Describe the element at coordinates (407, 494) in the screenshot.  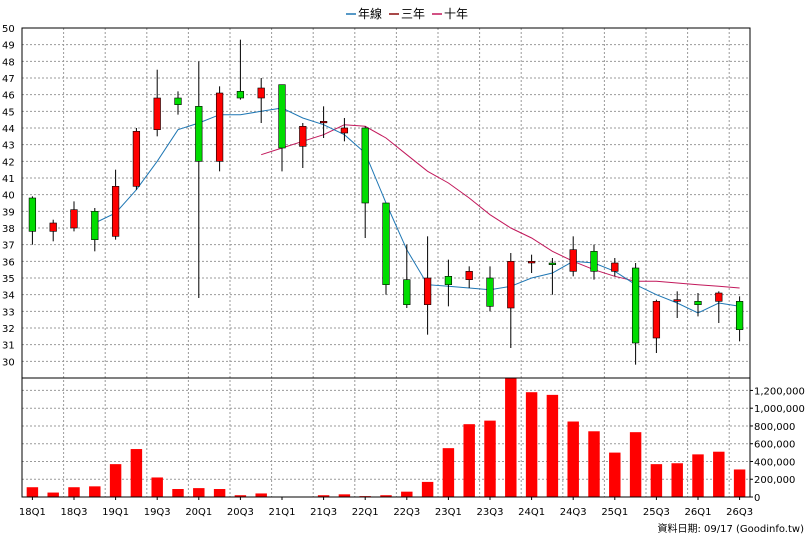
I see `volume-bar-22Q3` at that location.